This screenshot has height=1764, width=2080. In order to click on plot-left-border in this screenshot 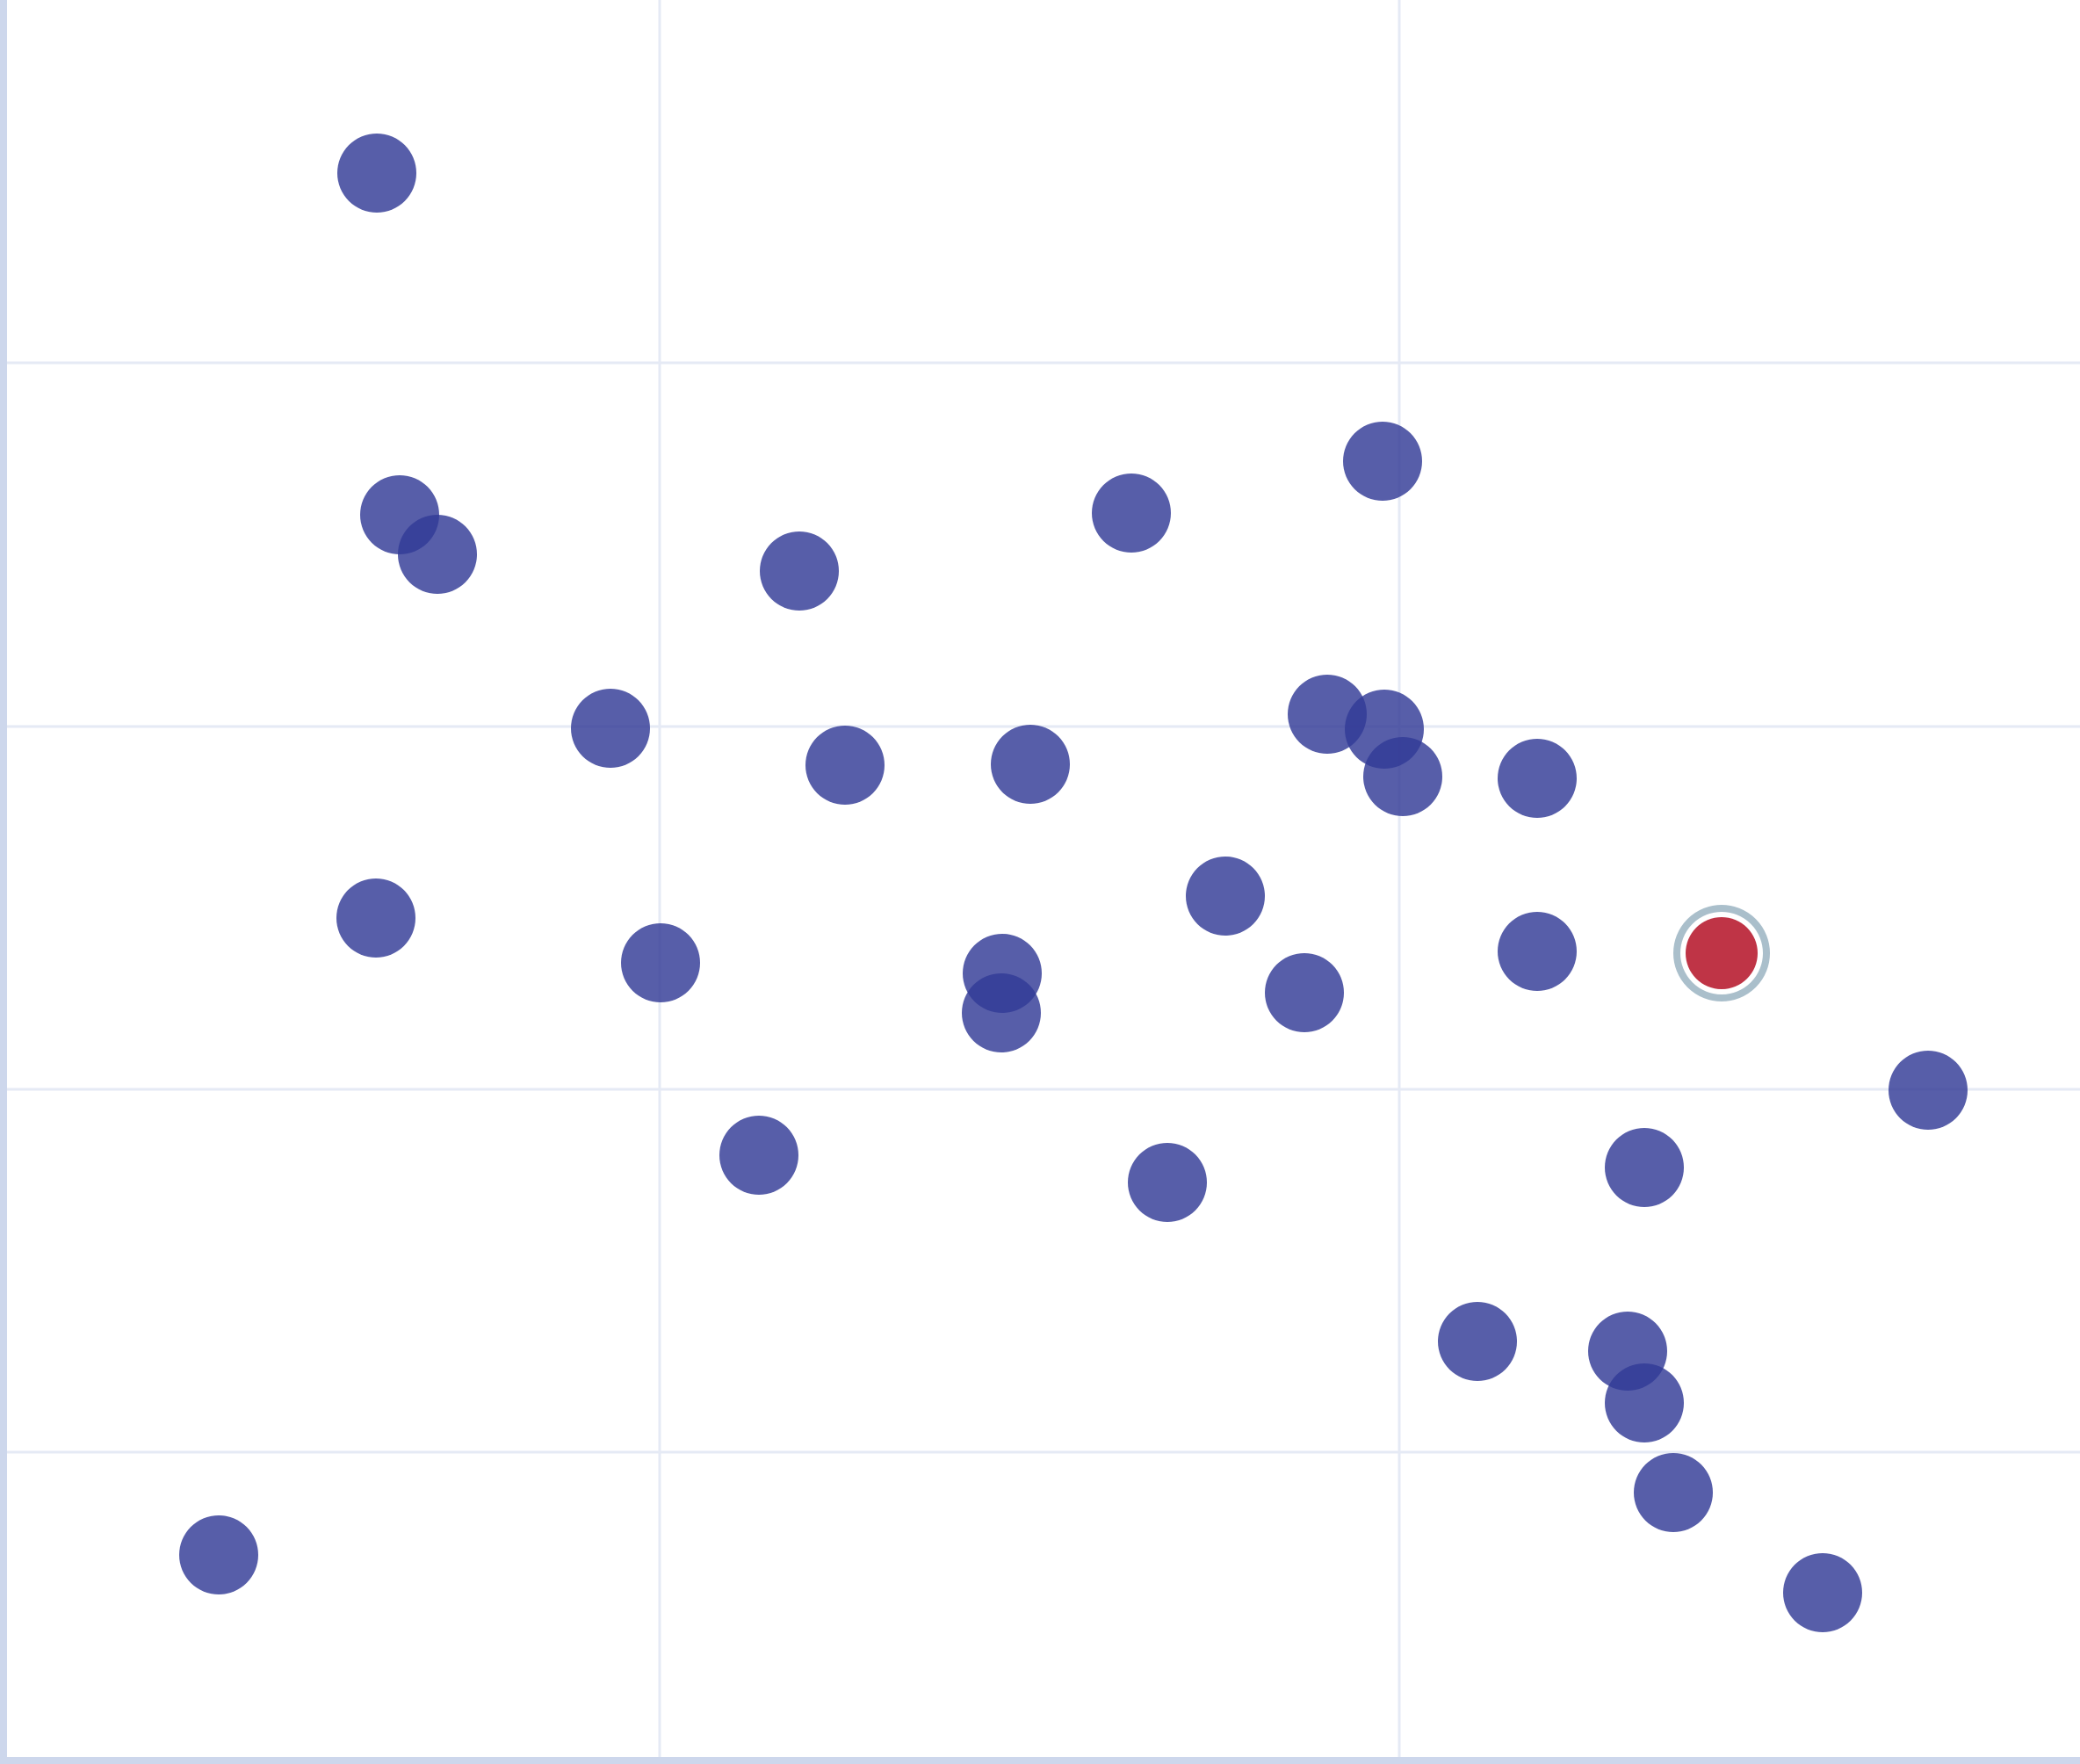, I will do `click(3, 882)`.